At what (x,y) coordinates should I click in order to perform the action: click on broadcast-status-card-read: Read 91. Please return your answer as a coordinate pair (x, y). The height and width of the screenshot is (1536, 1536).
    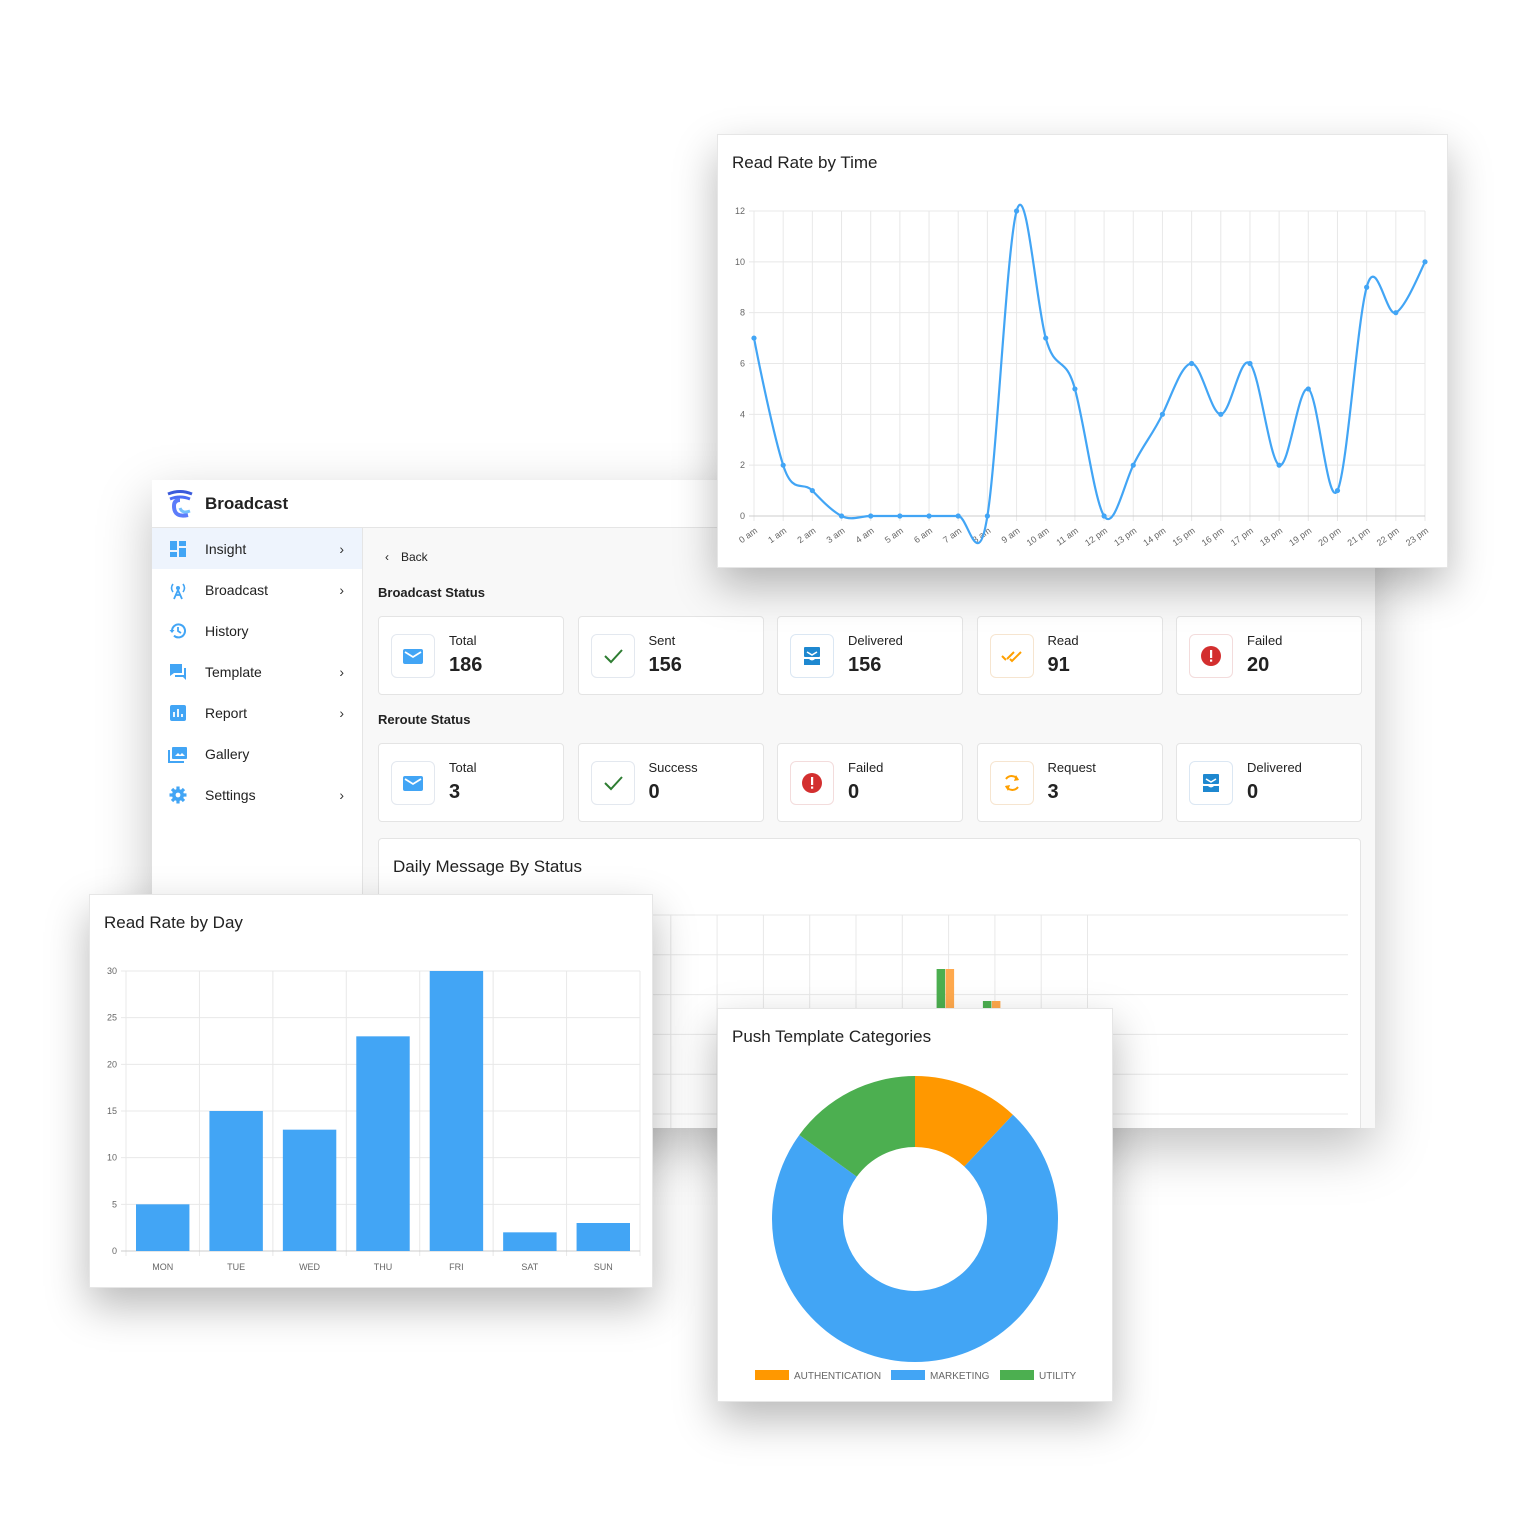
    Looking at the image, I should click on (1069, 655).